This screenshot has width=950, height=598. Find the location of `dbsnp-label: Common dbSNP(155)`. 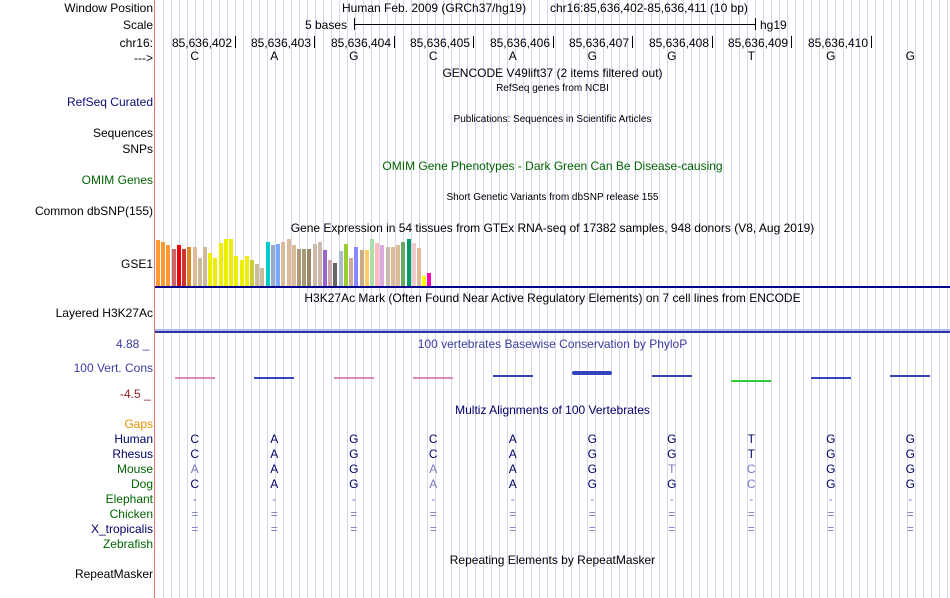

dbsnp-label: Common dbSNP(155) is located at coordinates (93, 211).